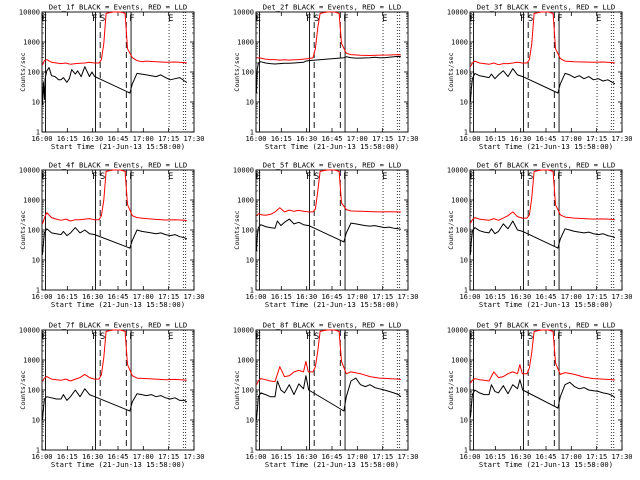 The height and width of the screenshot is (480, 640). What do you see at coordinates (332, 165) in the screenshot?
I see `panel-title: Det_5f BLACK = Events, RED = LLD` at bounding box center [332, 165].